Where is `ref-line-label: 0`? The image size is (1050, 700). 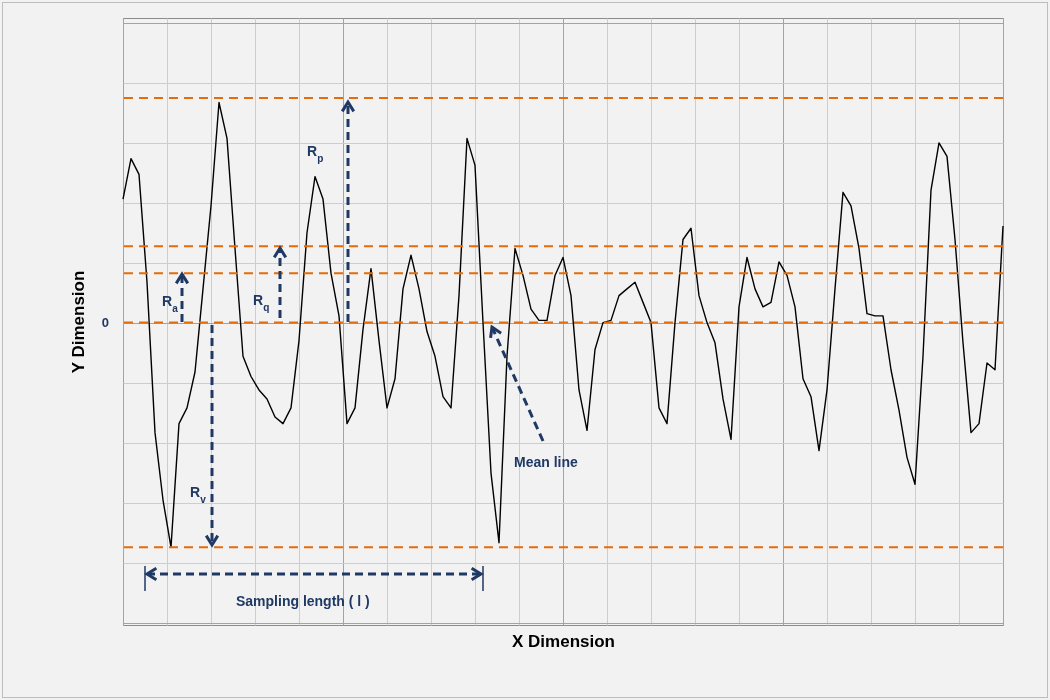
ref-line-label: 0 is located at coordinates (105, 322).